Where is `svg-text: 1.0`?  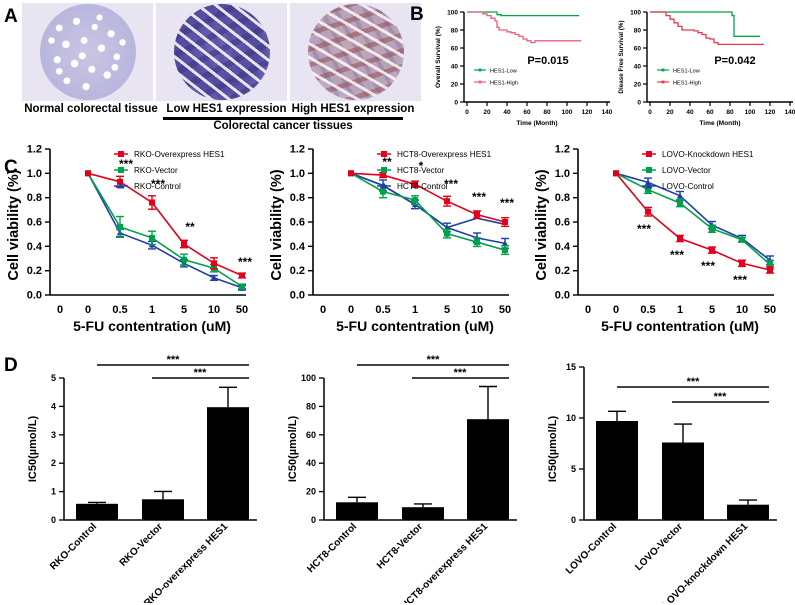 svg-text: 1.0 is located at coordinates (34, 174).